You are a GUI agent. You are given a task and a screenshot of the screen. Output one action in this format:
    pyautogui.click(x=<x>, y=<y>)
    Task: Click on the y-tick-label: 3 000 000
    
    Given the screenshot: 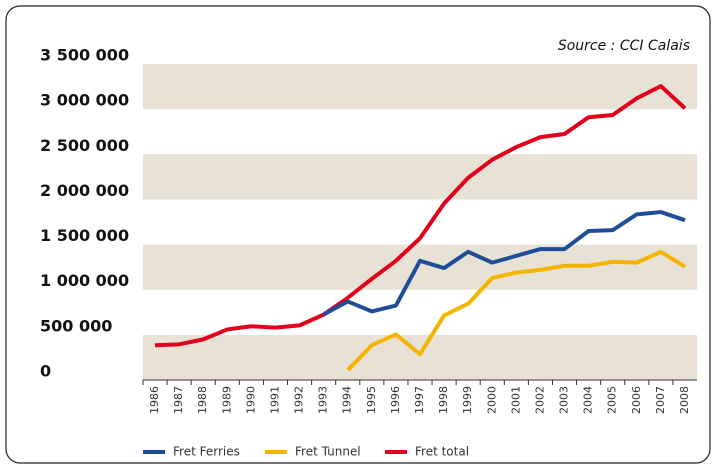 What is the action you would take?
    pyautogui.click(x=84, y=100)
    